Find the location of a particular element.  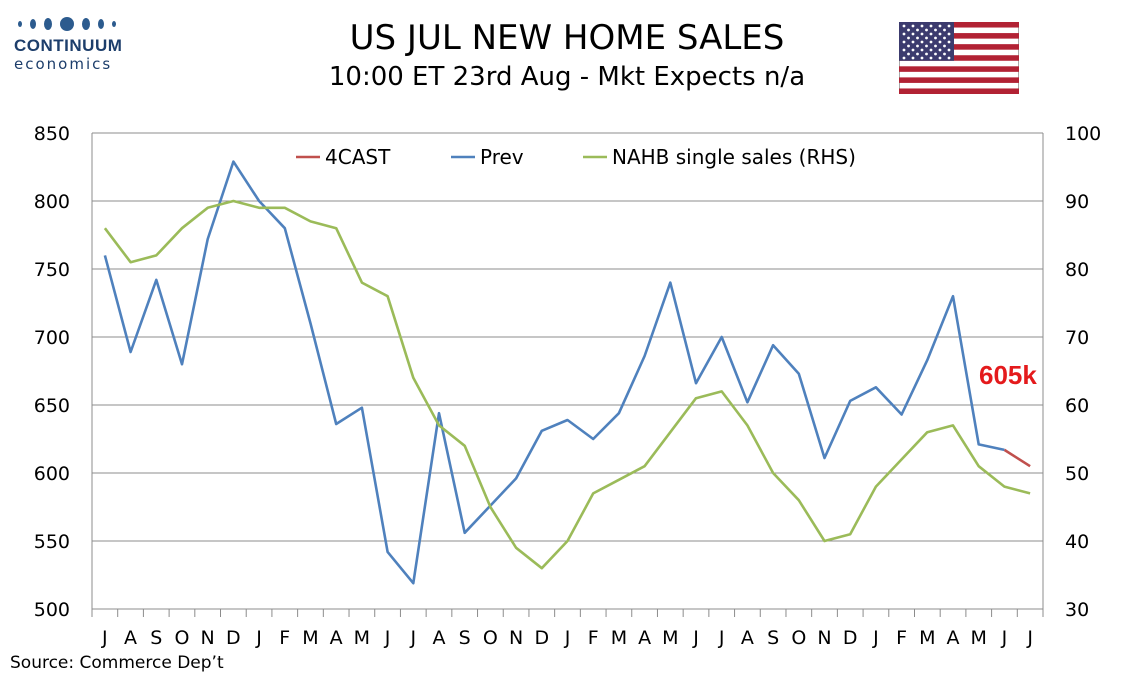

y-left-tick-label: 550 is located at coordinates (52, 542).